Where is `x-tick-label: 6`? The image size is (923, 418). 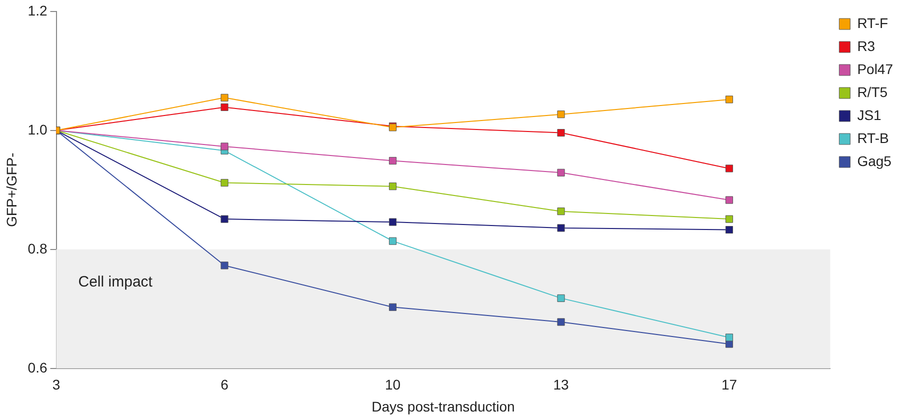 x-tick-label: 6 is located at coordinates (224, 384).